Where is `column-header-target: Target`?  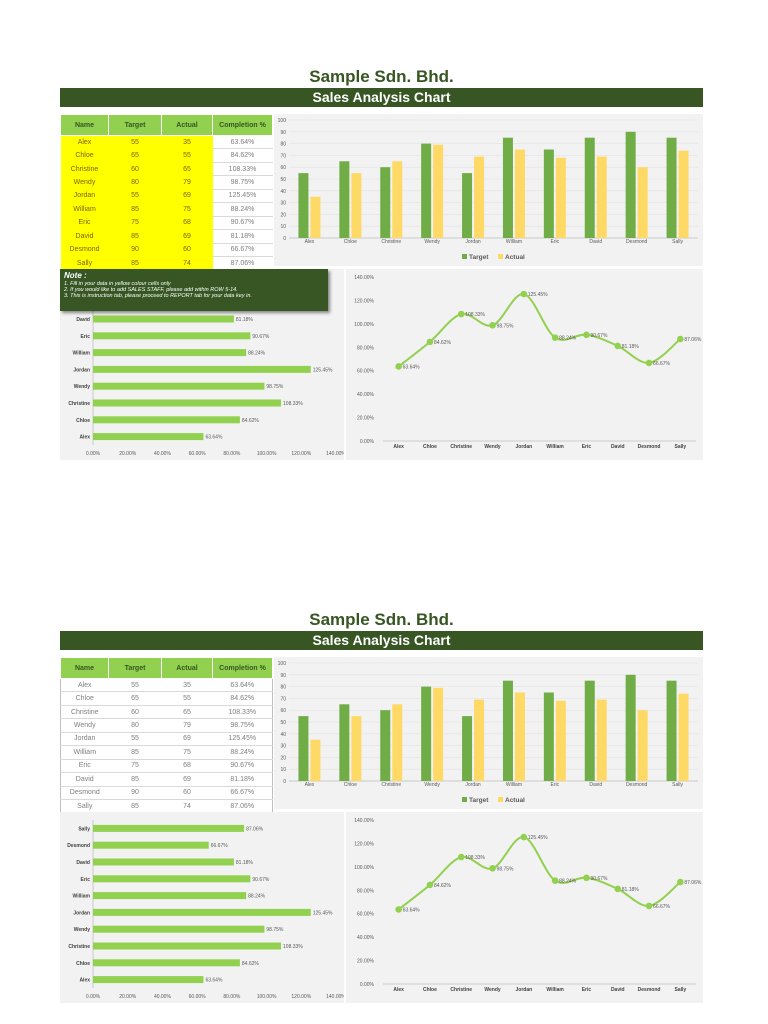 column-header-target: Target is located at coordinates (135, 668).